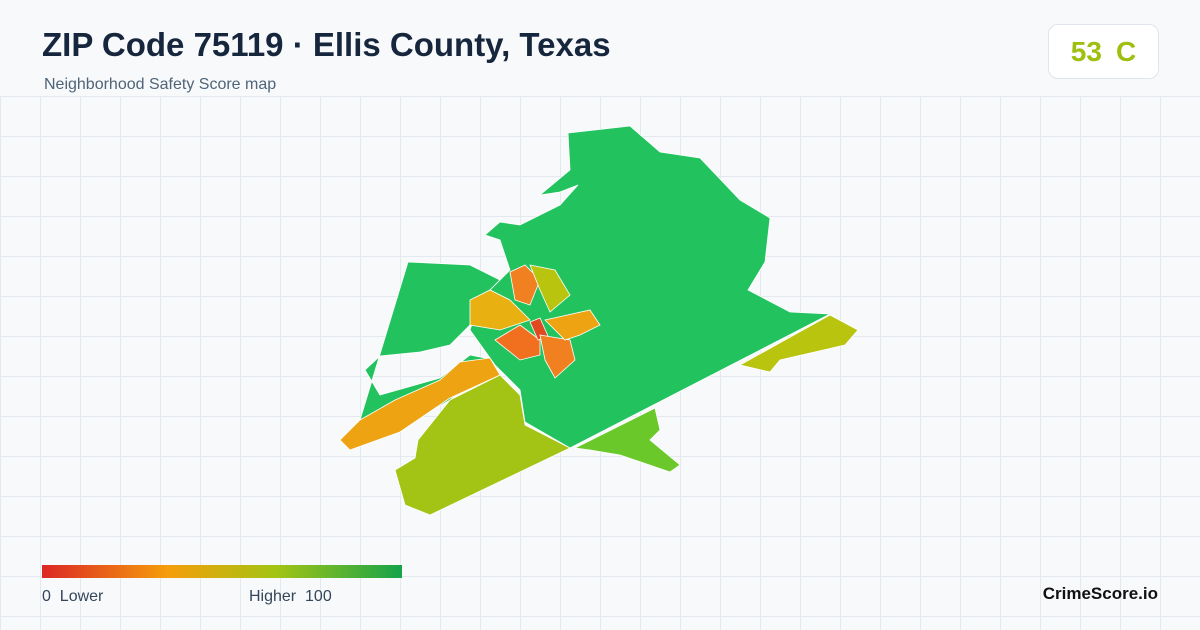 Image resolution: width=1200 pixels, height=630 pixels. Describe the element at coordinates (1100, 593) in the screenshot. I see `brand: CrimeScore.io` at that location.